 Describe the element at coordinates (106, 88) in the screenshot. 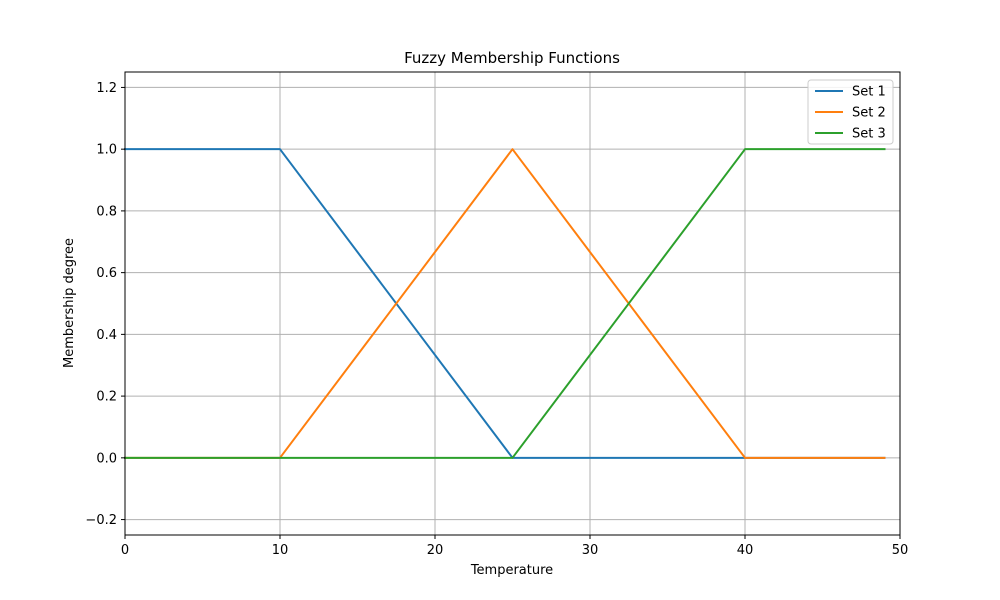

I see `y-tick-label: 1.2` at that location.